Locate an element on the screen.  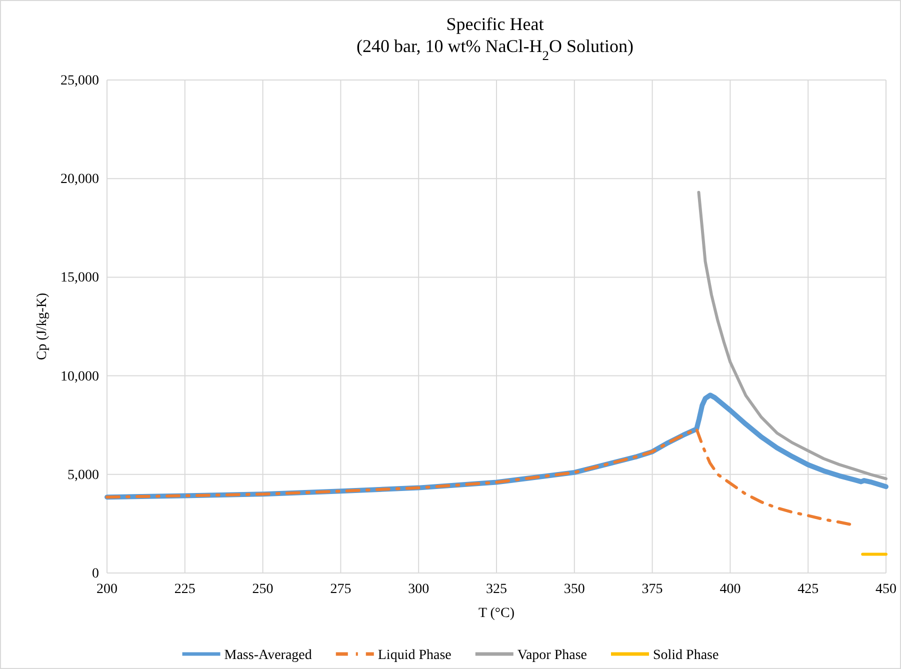
x-tick-label: 225 is located at coordinates (185, 589).